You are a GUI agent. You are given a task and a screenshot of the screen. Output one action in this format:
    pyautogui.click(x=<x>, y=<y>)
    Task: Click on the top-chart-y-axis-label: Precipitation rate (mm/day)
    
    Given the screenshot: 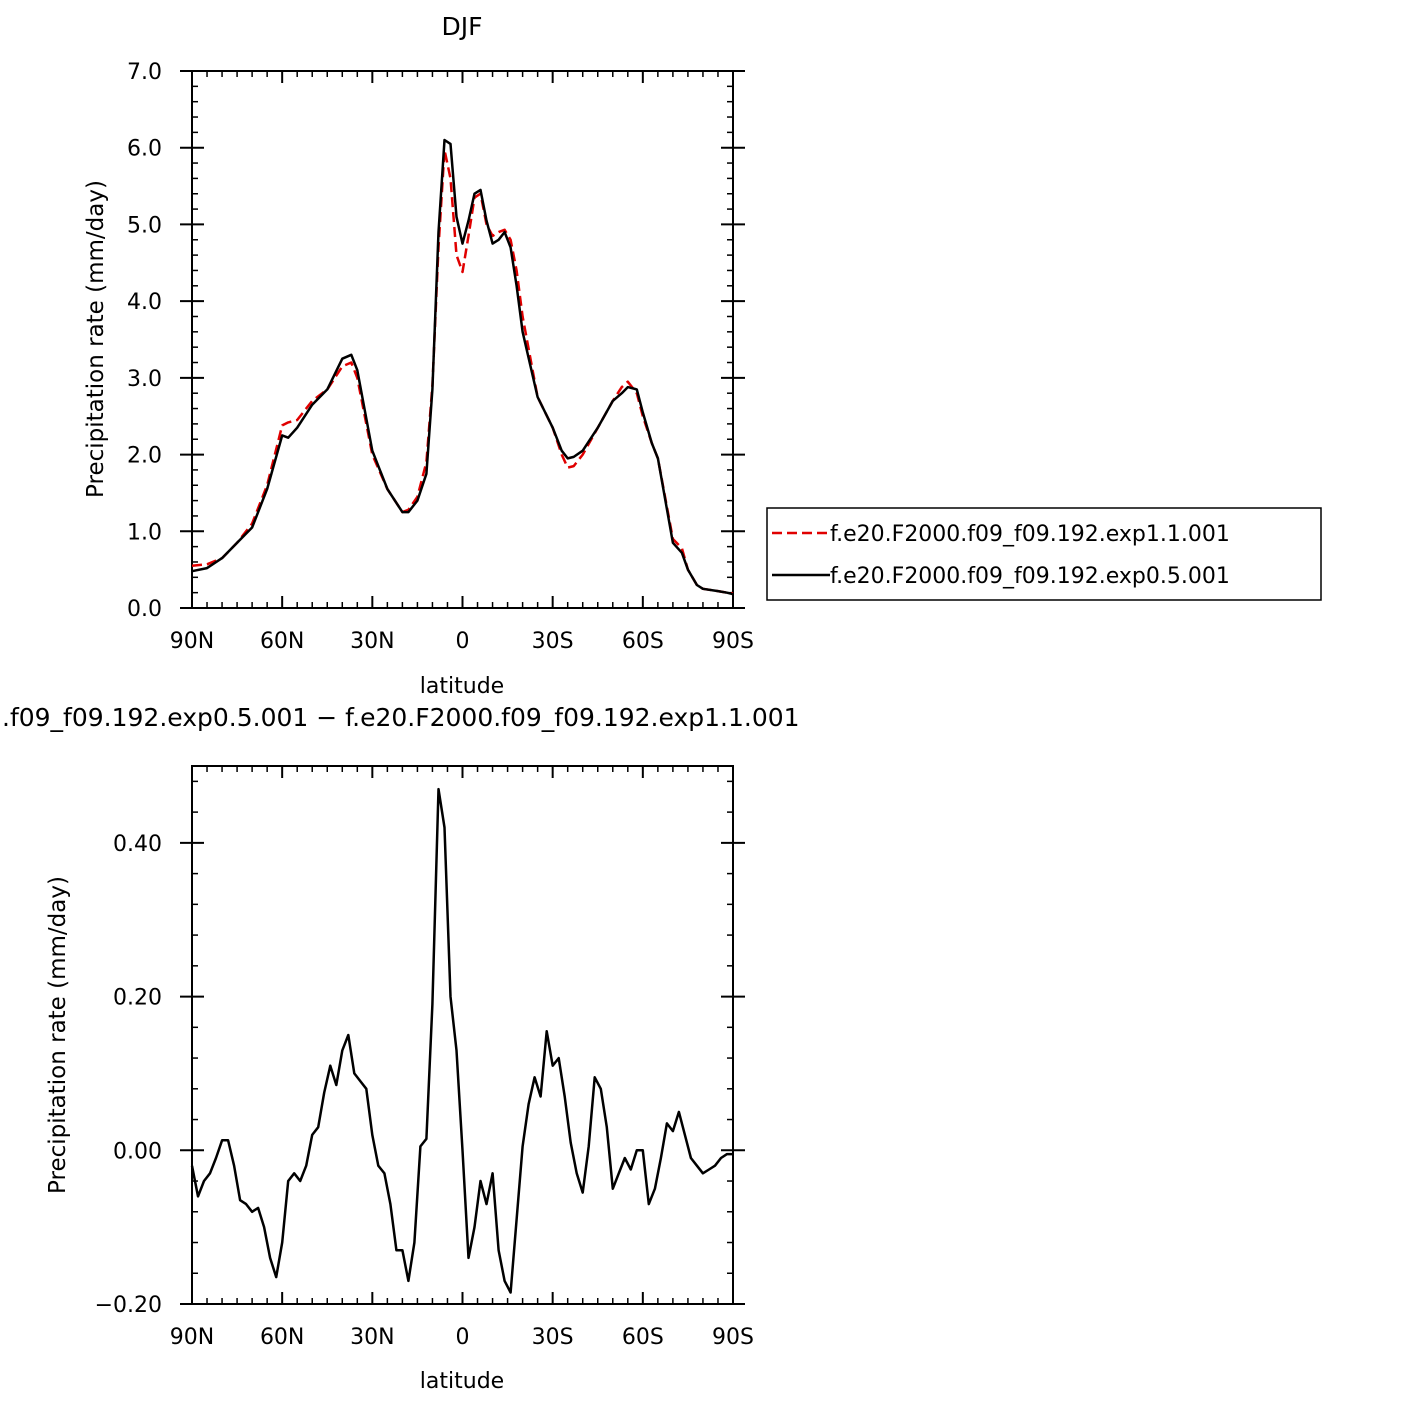 What is the action you would take?
    pyautogui.click(x=96, y=339)
    